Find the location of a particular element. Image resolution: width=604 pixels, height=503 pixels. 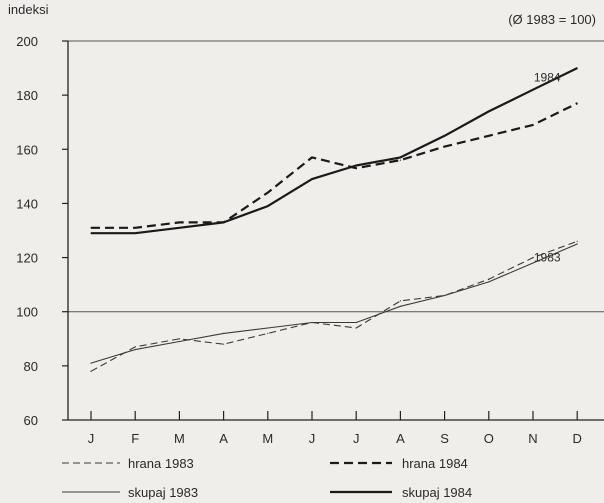

y-tick-label: 100 is located at coordinates (27, 312).